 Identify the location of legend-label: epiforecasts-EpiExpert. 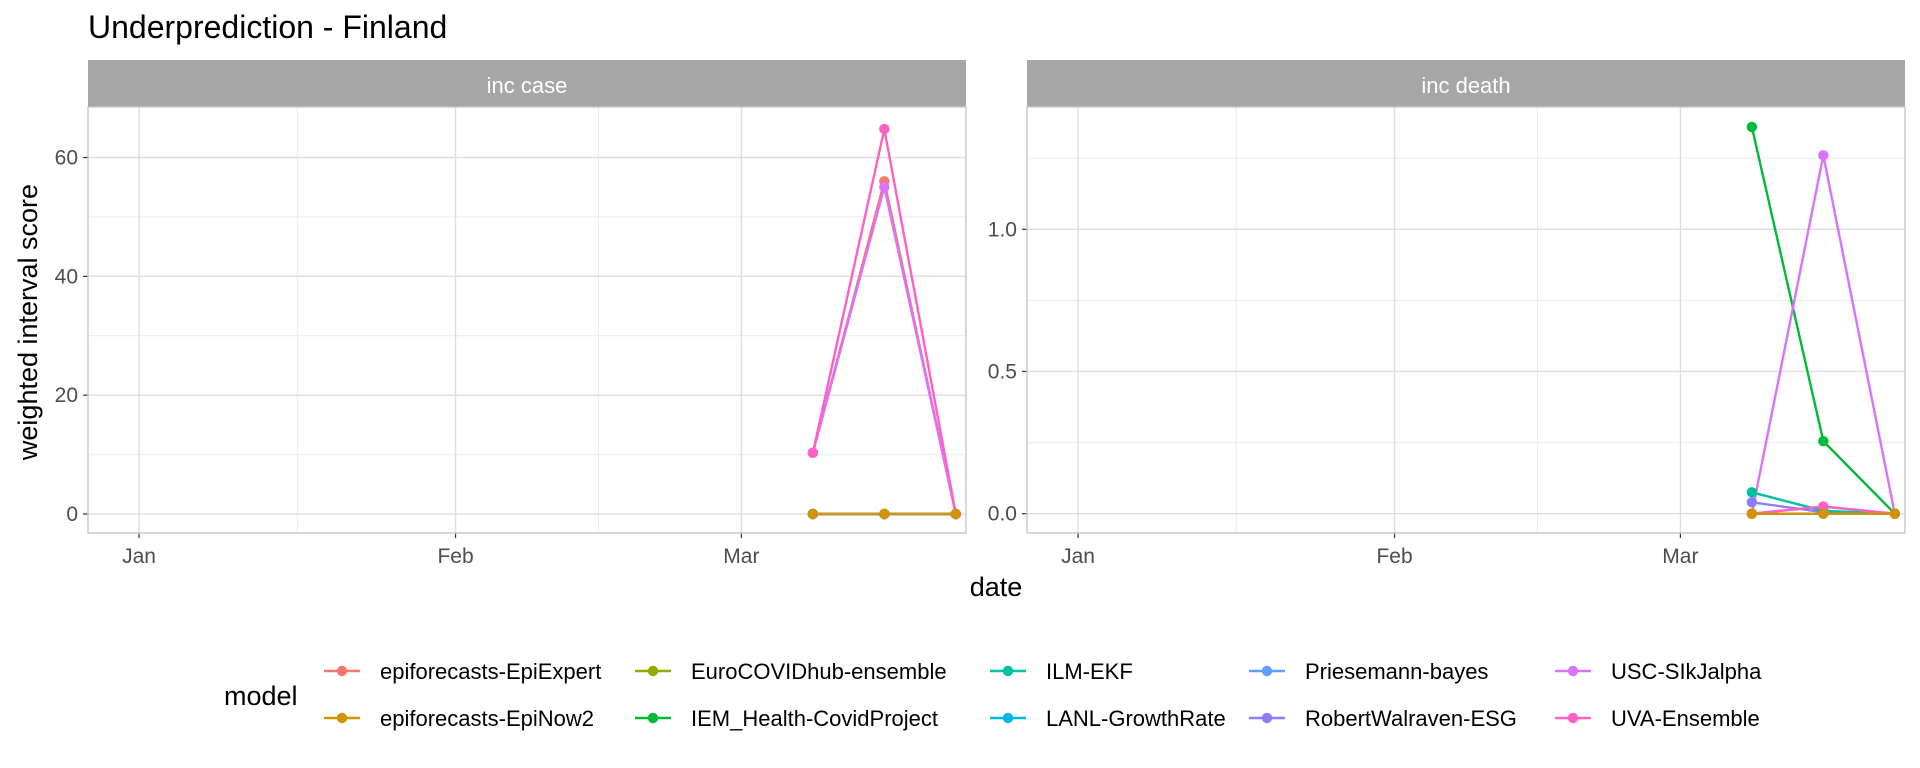
(490, 671).